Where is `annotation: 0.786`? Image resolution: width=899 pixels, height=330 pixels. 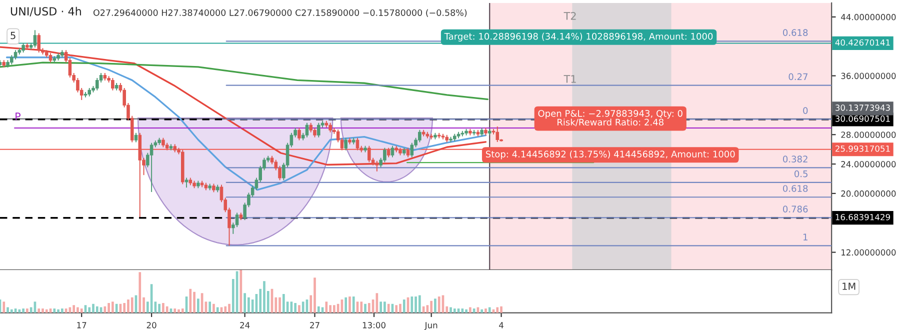
annotation: 0.786 is located at coordinates (795, 209).